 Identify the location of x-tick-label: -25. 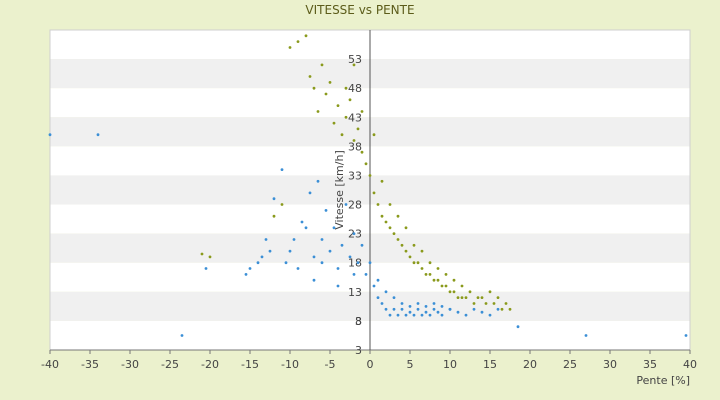
(170, 364).